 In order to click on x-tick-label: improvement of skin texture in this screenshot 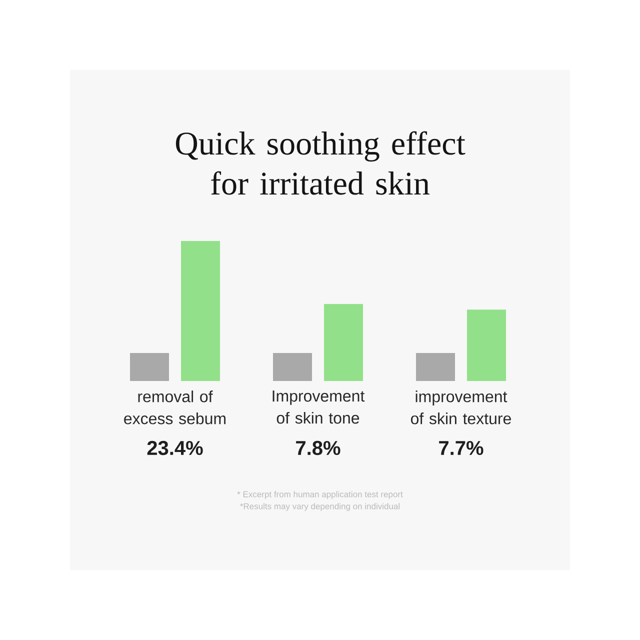, I will do `click(460, 407)`.